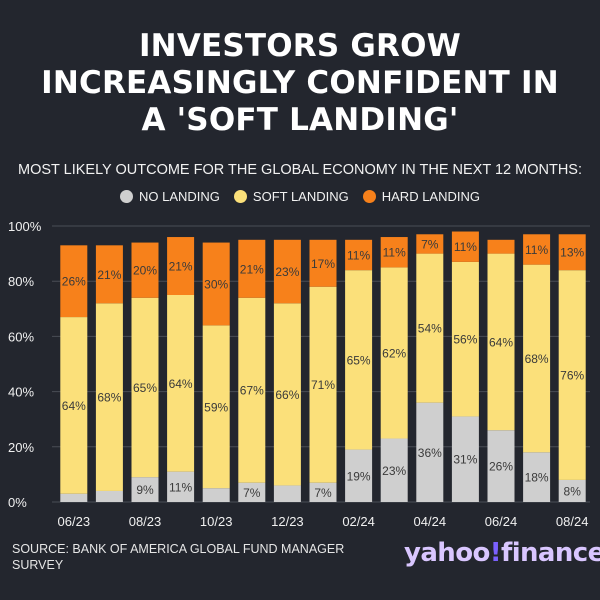  Describe the element at coordinates (145, 521) in the screenshot. I see `x-tick-label: 08/23` at that location.